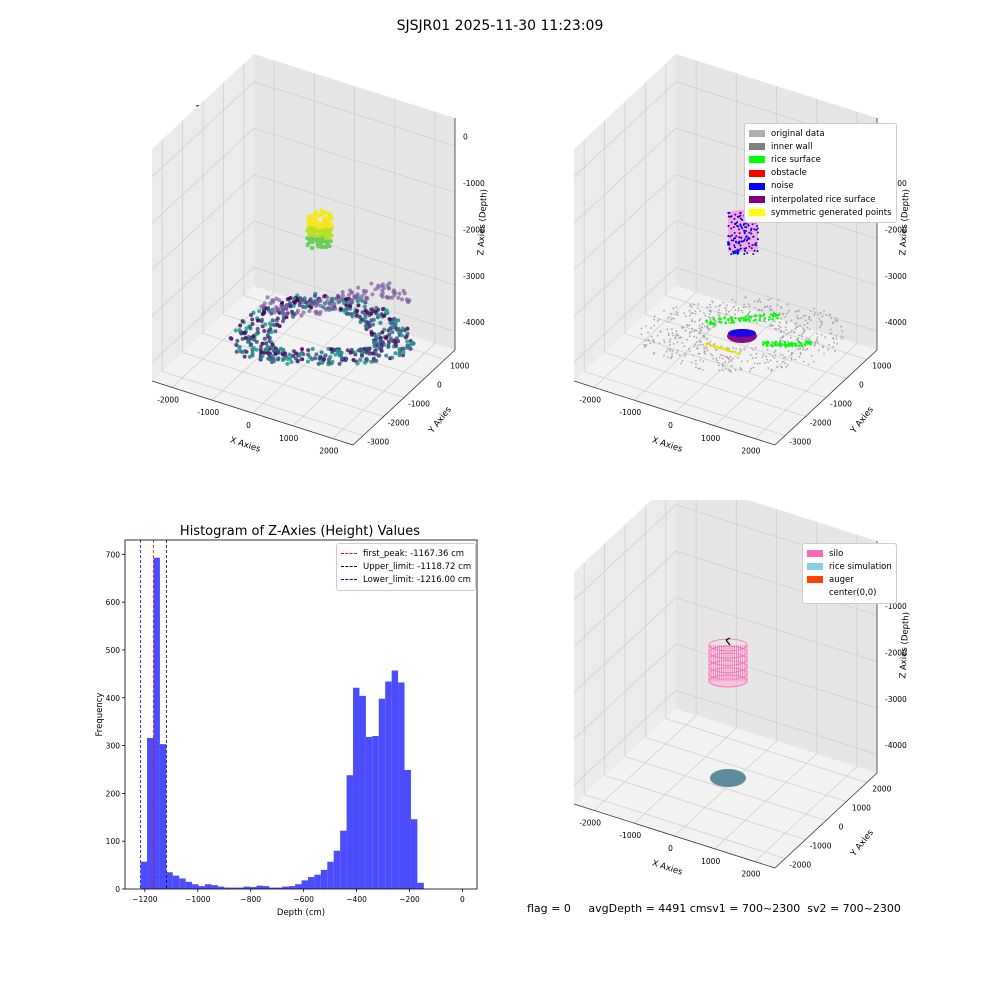  I want to click on x-tick-label: -1000, so click(630, 835).